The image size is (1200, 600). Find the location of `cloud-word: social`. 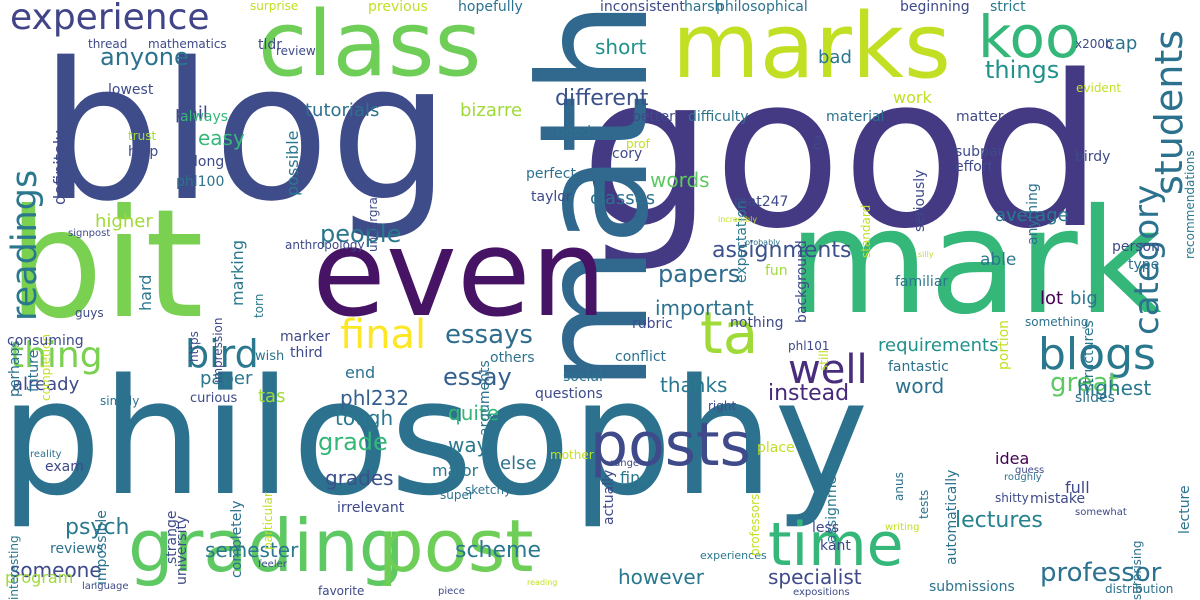

cloud-word: social is located at coordinates (583, 377).